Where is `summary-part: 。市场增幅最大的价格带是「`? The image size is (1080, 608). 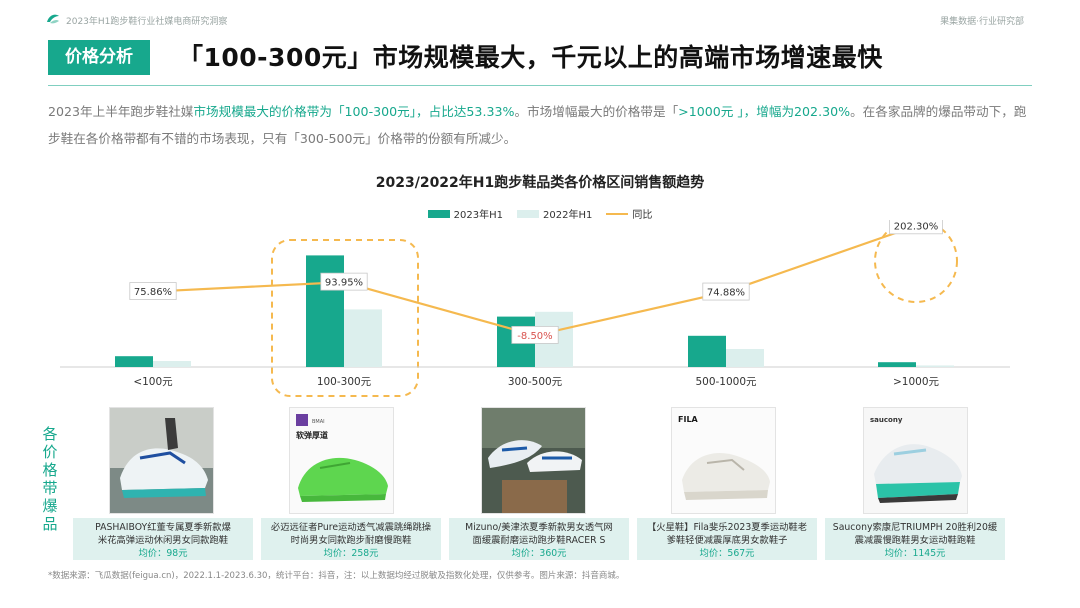
summary-part: 。市场增幅最大的价格带是「 is located at coordinates (596, 111).